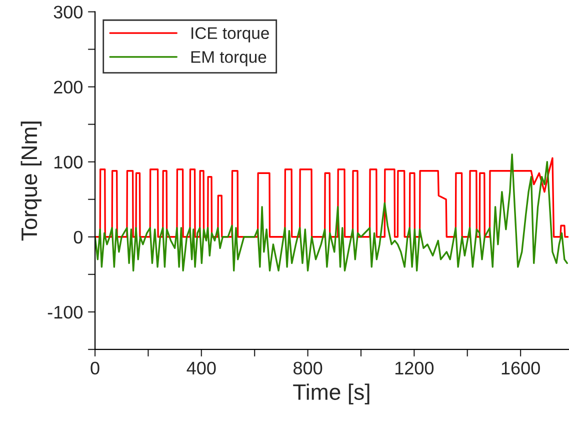 The width and height of the screenshot is (569, 421). Describe the element at coordinates (95, 368) in the screenshot. I see `x-tick-label: 0` at that location.